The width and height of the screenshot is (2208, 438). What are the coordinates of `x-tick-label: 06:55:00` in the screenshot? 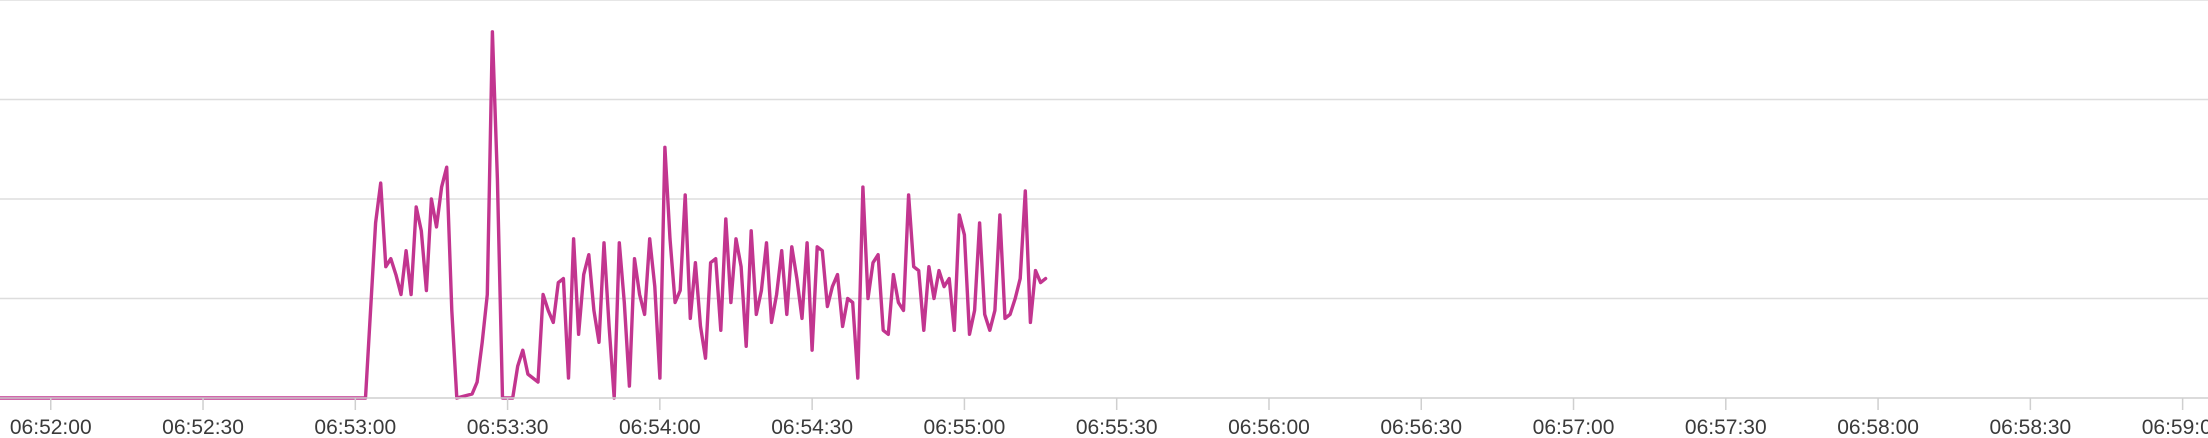 It's located at (965, 427).